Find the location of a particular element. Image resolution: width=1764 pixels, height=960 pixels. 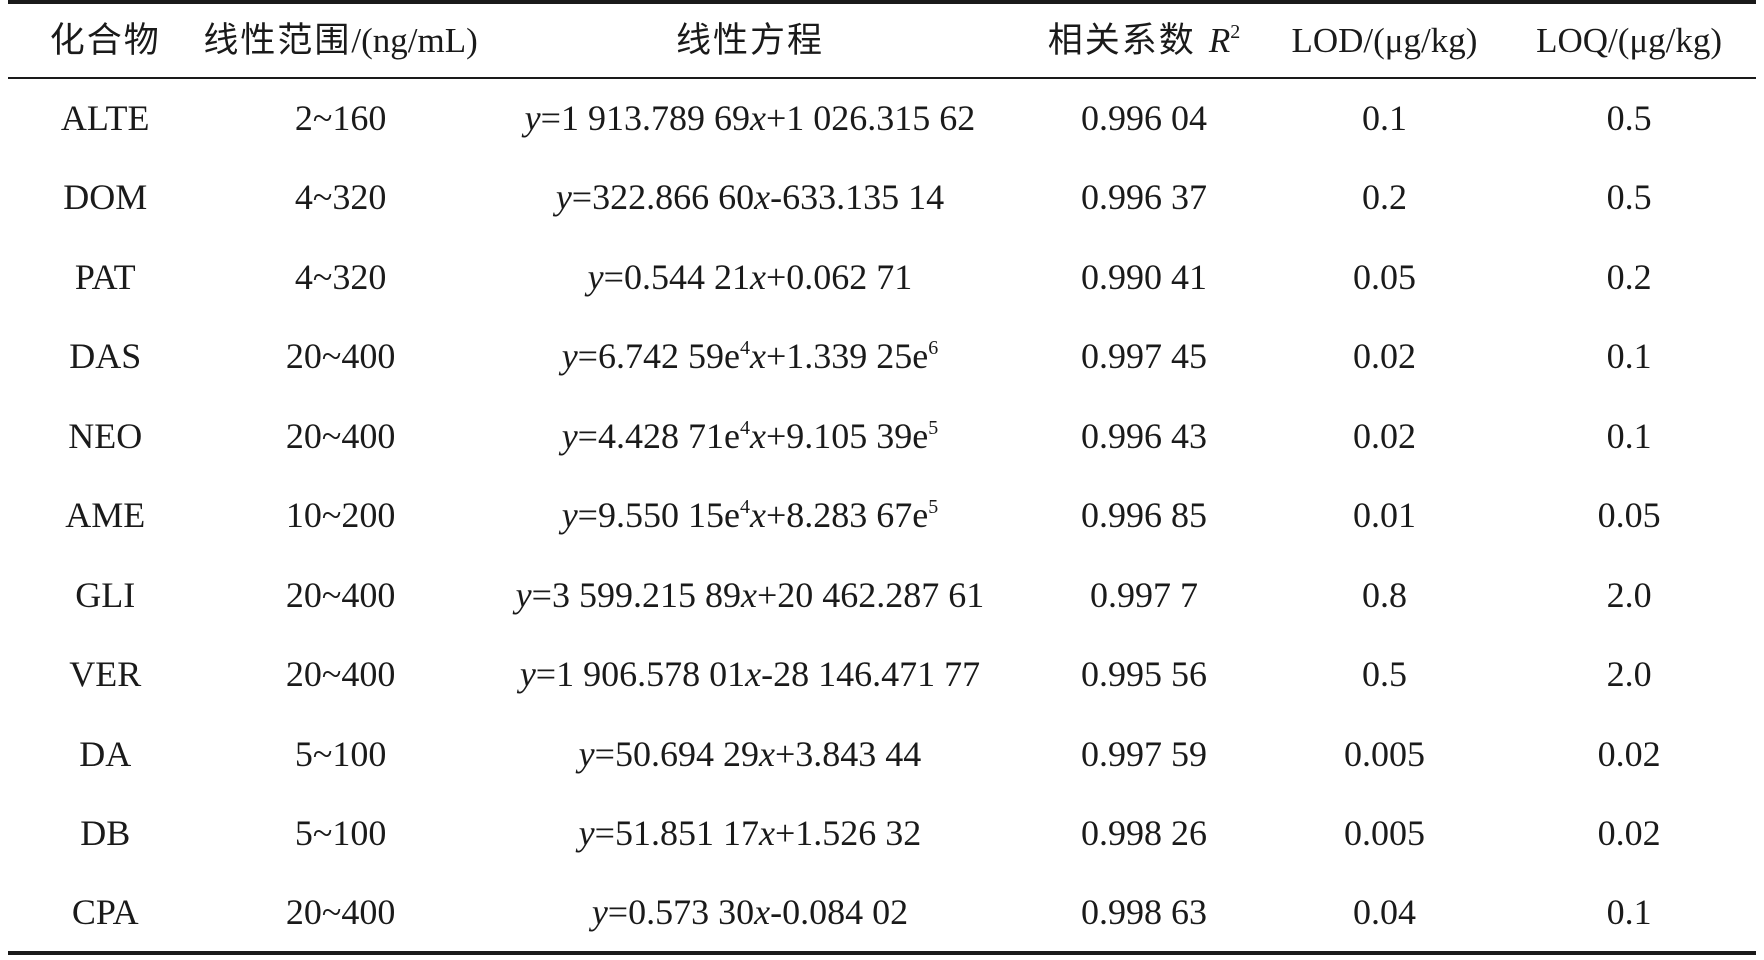

equation-term: +1 026.315 62 is located at coordinates (870, 118).